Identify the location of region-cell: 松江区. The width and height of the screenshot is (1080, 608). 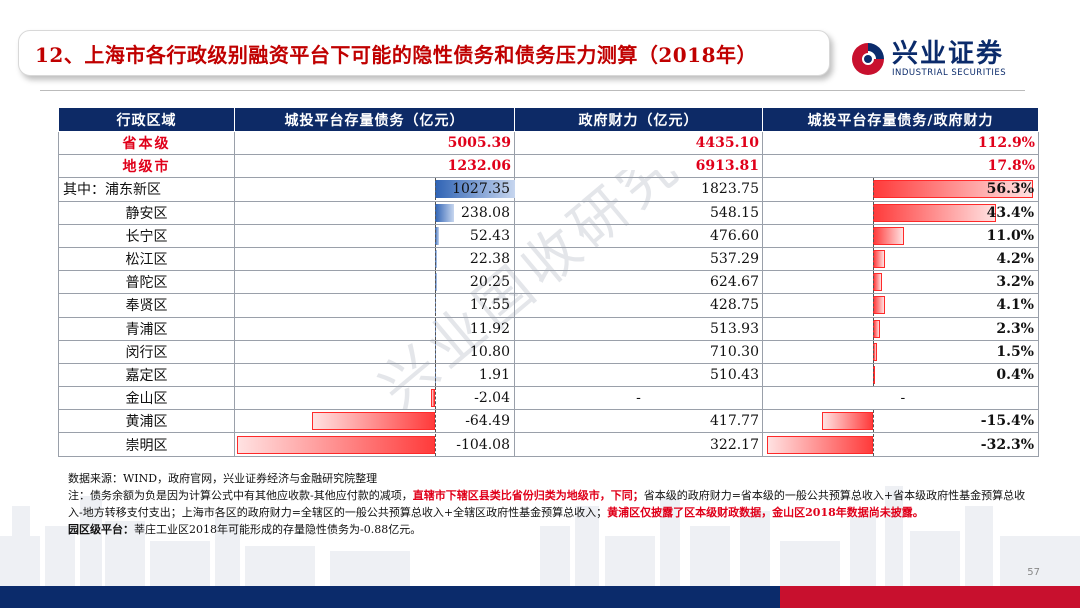
(146, 259).